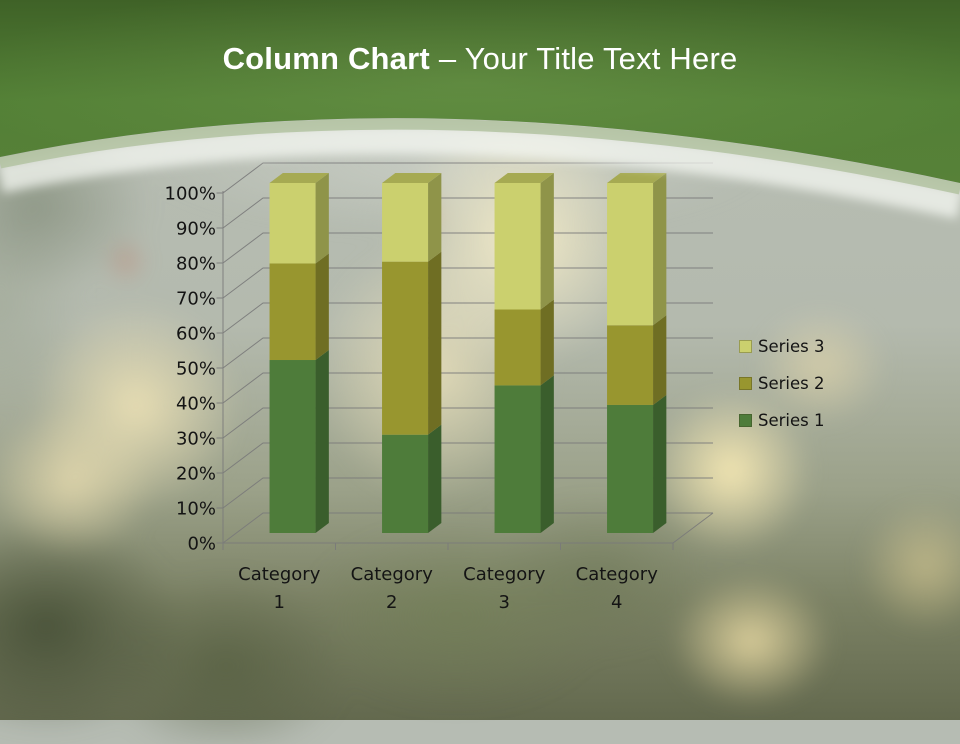 The height and width of the screenshot is (744, 960). What do you see at coordinates (693, 528) in the screenshot?
I see `floor-right-edge` at bounding box center [693, 528].